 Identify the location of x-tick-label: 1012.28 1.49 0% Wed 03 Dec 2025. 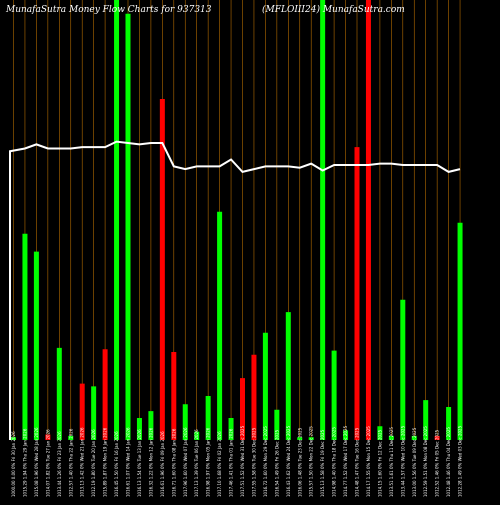
(460, 461).